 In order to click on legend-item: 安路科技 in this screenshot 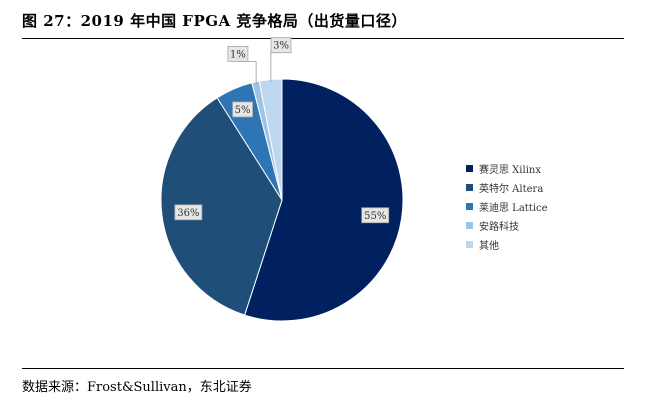, I will do `click(507, 225)`.